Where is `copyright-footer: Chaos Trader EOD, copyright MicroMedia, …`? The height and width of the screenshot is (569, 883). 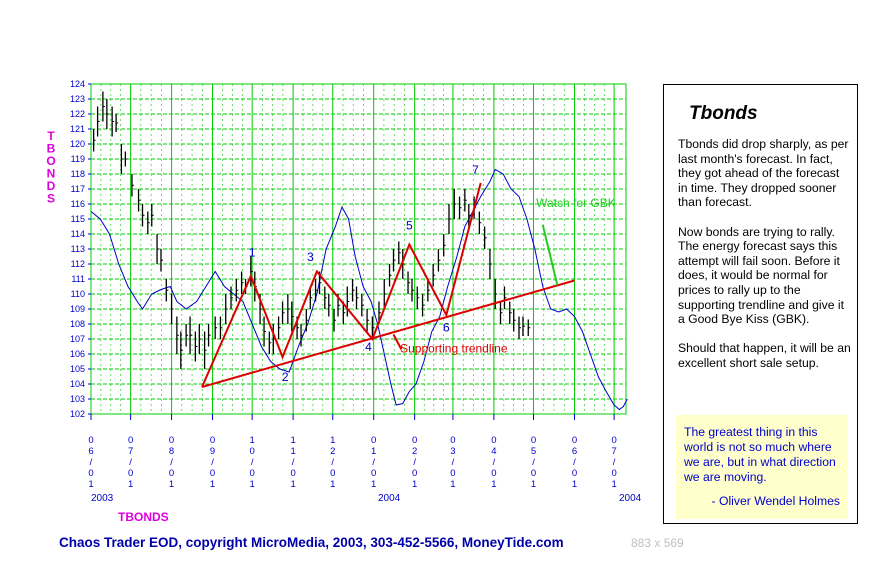 copyright-footer: Chaos Trader EOD, copyright MicroMedia, … is located at coordinates (311, 542).